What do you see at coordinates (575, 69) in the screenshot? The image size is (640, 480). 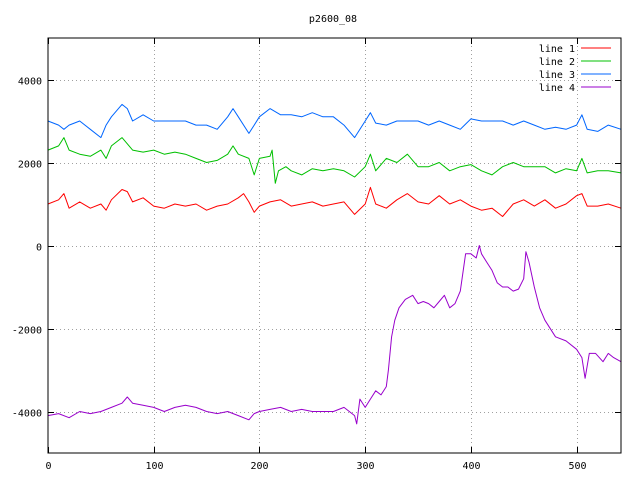 I see `legend: line 1 line 2 line 3 line 4` at bounding box center [575, 69].